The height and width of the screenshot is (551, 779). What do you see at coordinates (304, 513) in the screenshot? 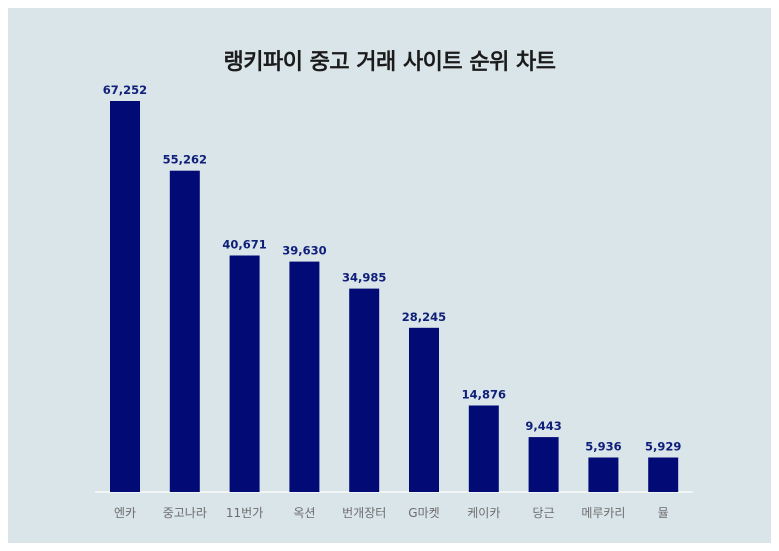
I see `category-label-3: 옥션` at bounding box center [304, 513].